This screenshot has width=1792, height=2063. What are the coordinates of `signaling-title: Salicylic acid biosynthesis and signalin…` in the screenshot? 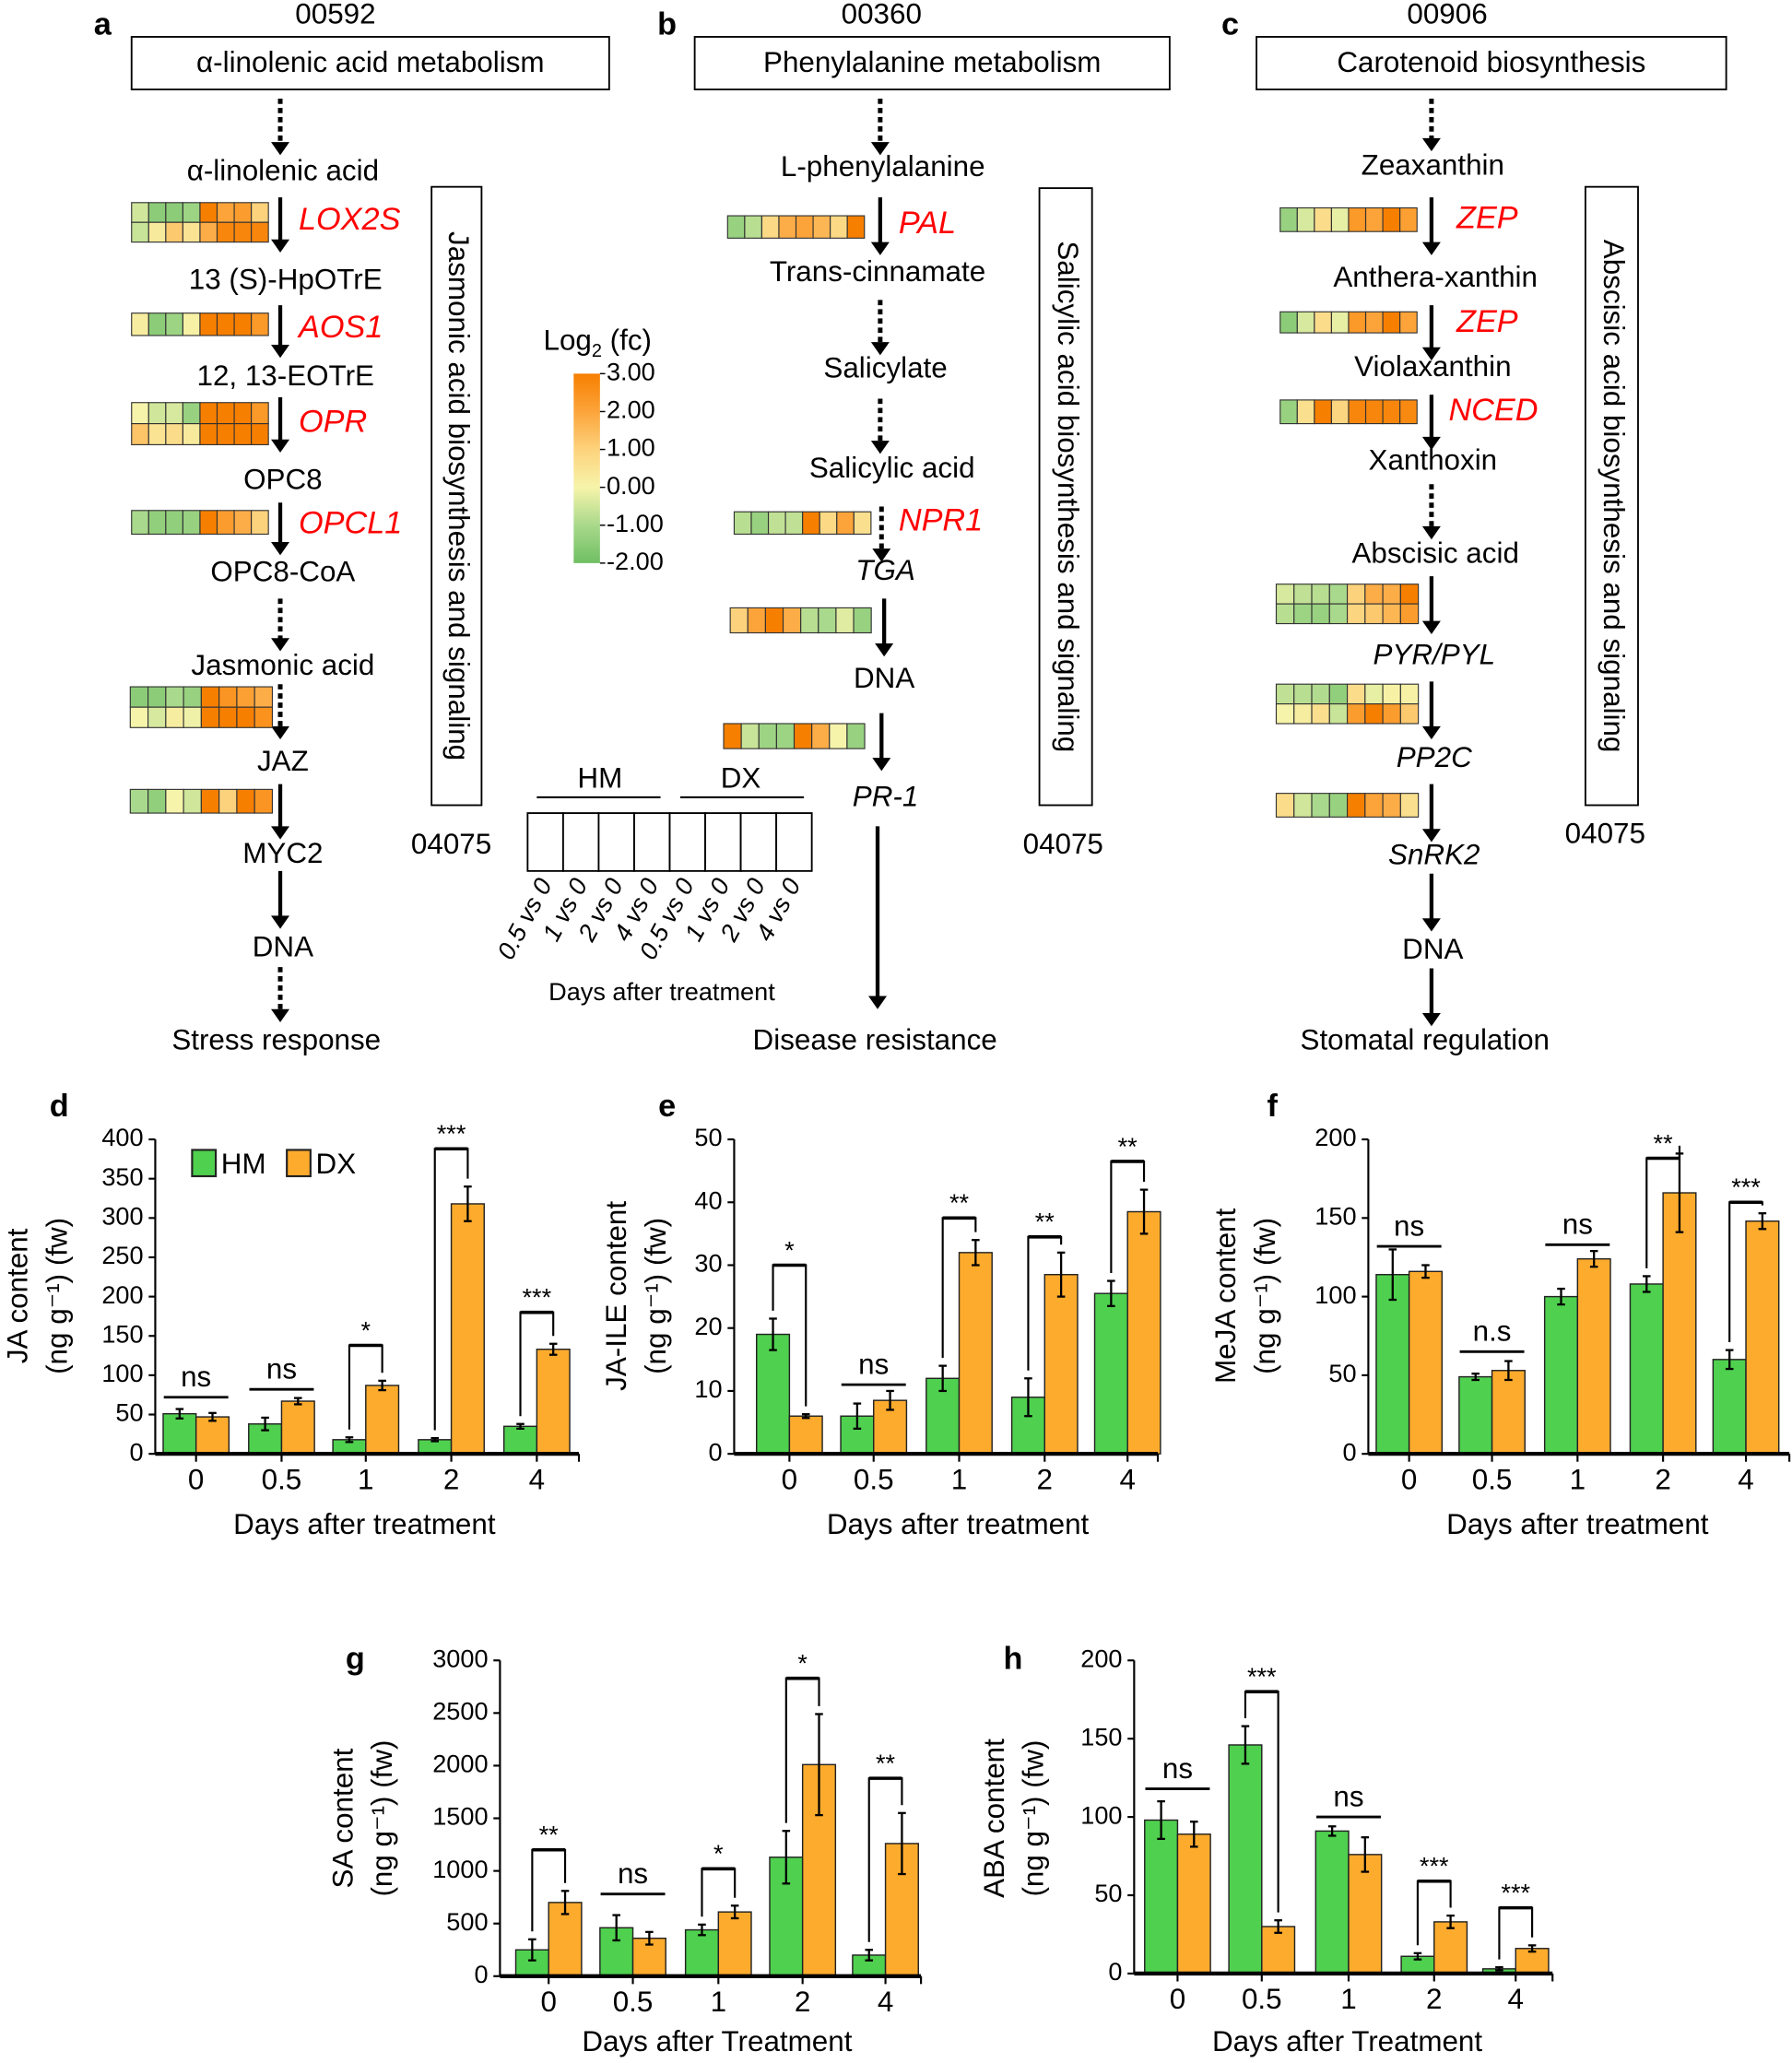 It's located at (1068, 496).